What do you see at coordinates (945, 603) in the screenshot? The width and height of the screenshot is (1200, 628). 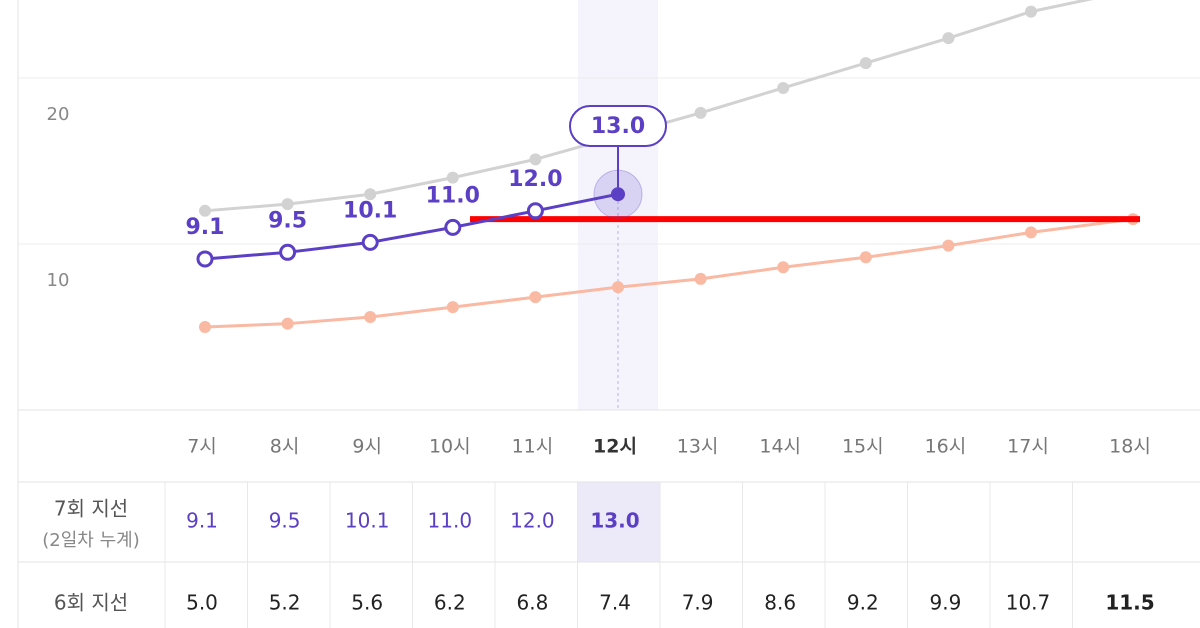 I see `table-cell: 9.9` at bounding box center [945, 603].